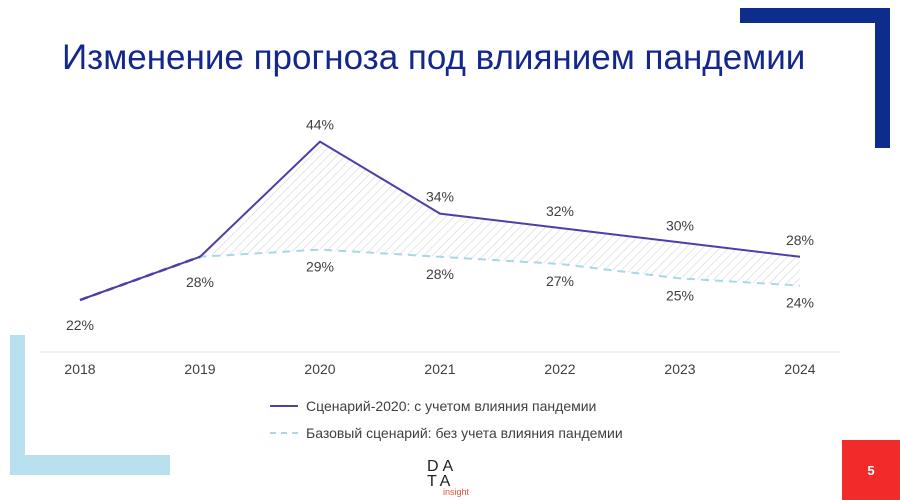  What do you see at coordinates (284, 433) in the screenshot?
I see `legend-dashed-line-icon` at bounding box center [284, 433].